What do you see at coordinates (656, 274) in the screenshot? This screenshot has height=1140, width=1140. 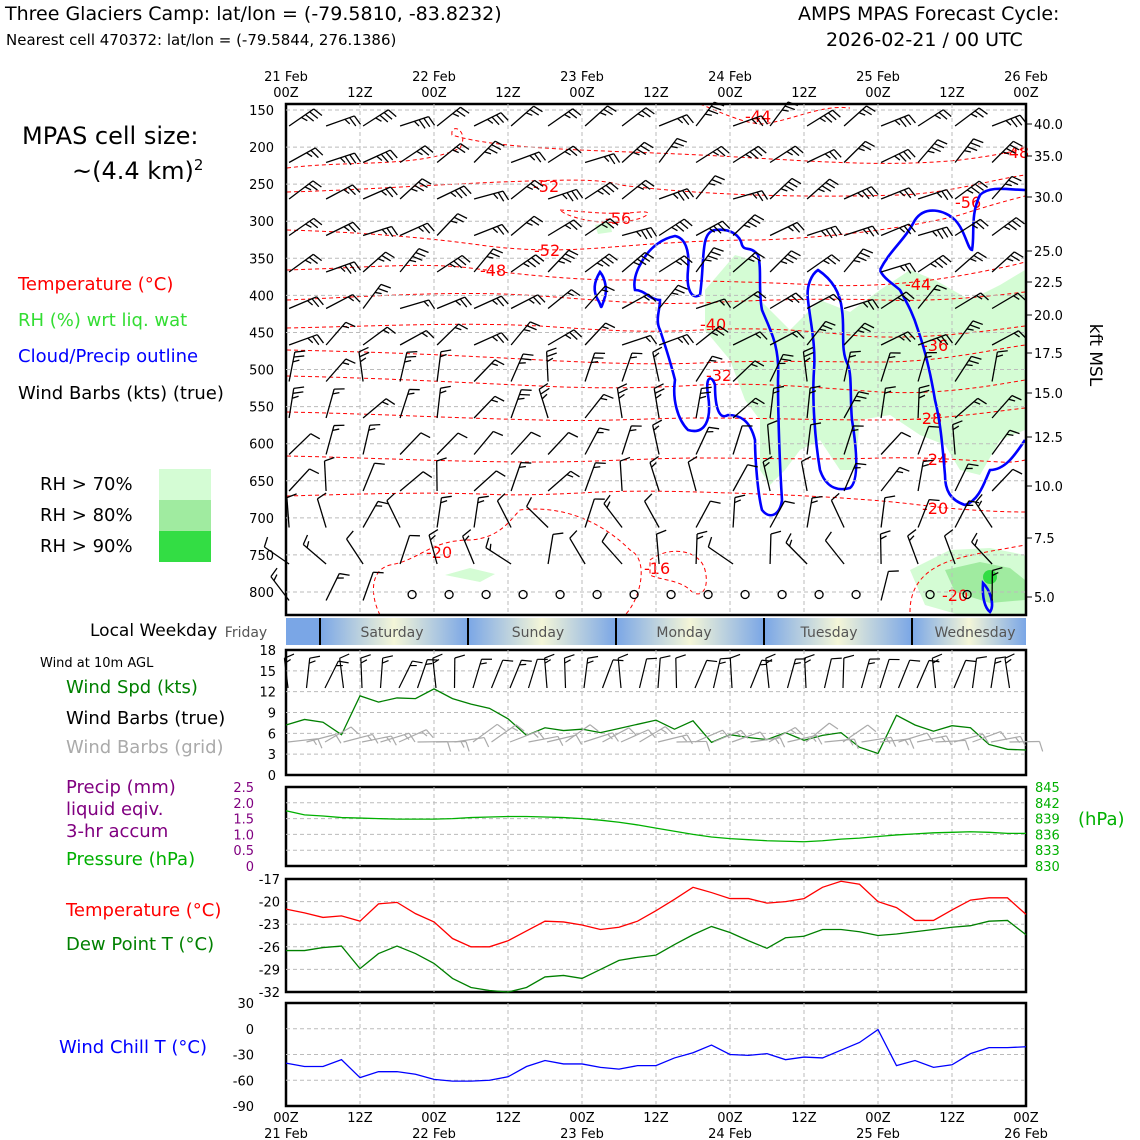 I see `temp-contour-m48` at bounding box center [656, 274].